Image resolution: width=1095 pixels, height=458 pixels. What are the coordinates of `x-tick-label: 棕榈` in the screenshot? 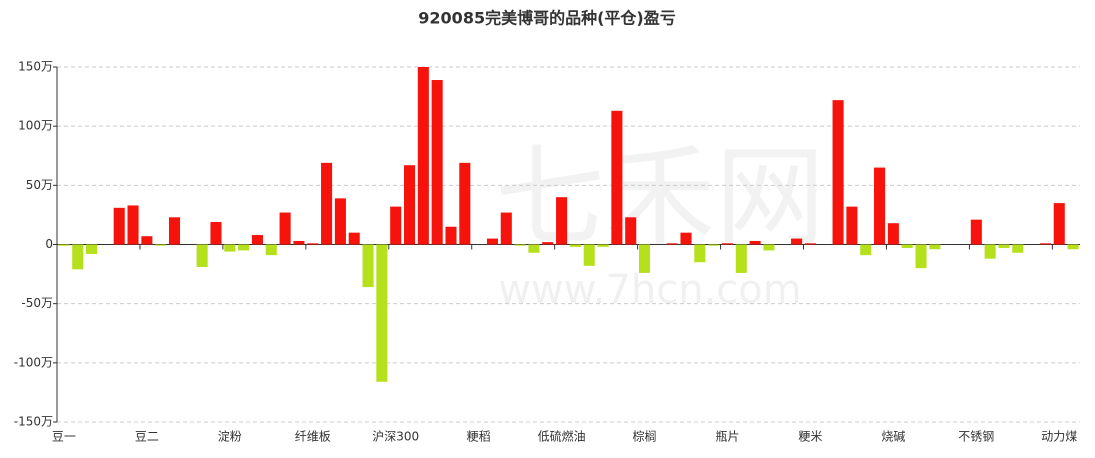 It's located at (645, 436).